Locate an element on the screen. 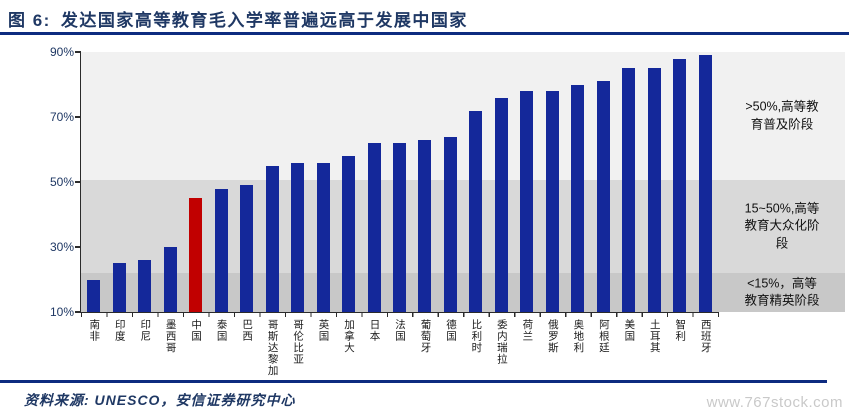 This screenshot has width=849, height=417. x-axis-label-比利时: 比利时 is located at coordinates (475, 336).